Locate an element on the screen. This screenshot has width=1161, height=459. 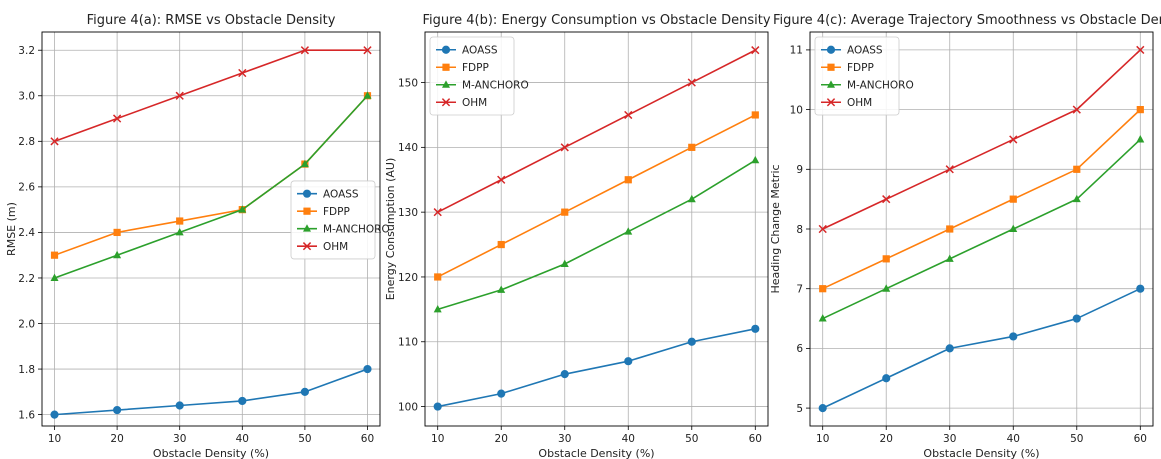
y-tick-label: 10 is located at coordinates (796, 110).